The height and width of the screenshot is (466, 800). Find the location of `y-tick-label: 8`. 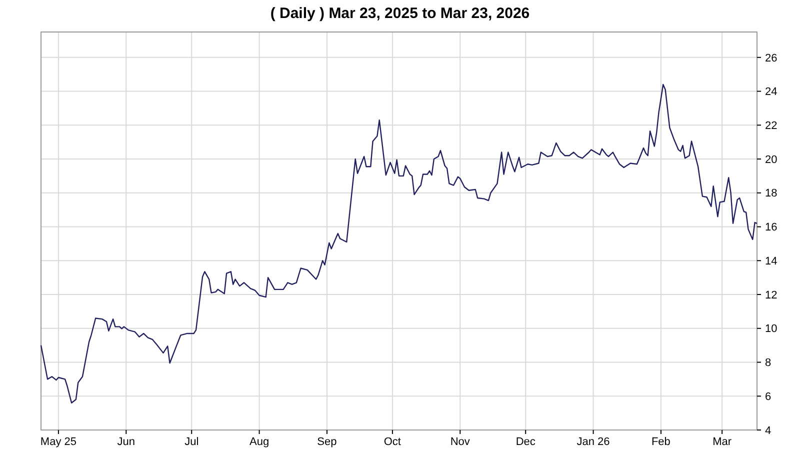

y-tick-label: 8 is located at coordinates (768, 363).